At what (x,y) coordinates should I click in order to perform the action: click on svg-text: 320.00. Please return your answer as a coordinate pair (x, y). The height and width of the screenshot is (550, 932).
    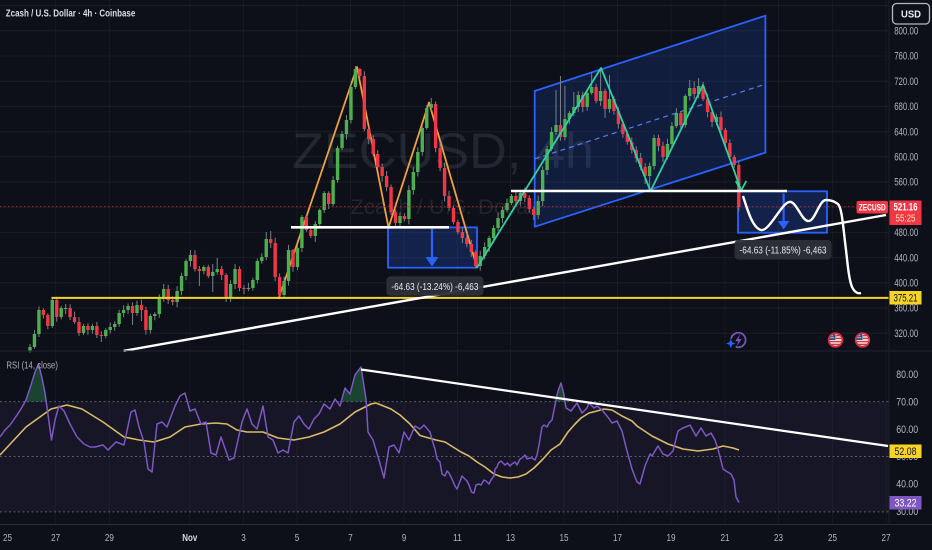
    Looking at the image, I should click on (906, 334).